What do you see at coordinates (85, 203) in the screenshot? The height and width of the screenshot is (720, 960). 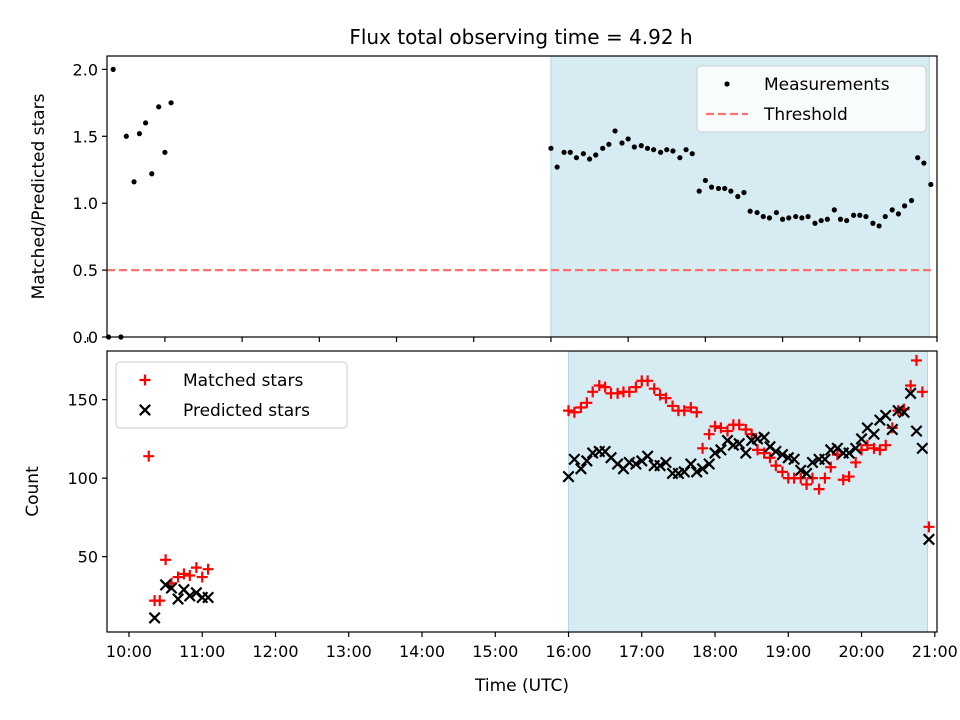 I see `top-ytick-label: 1.0` at bounding box center [85, 203].